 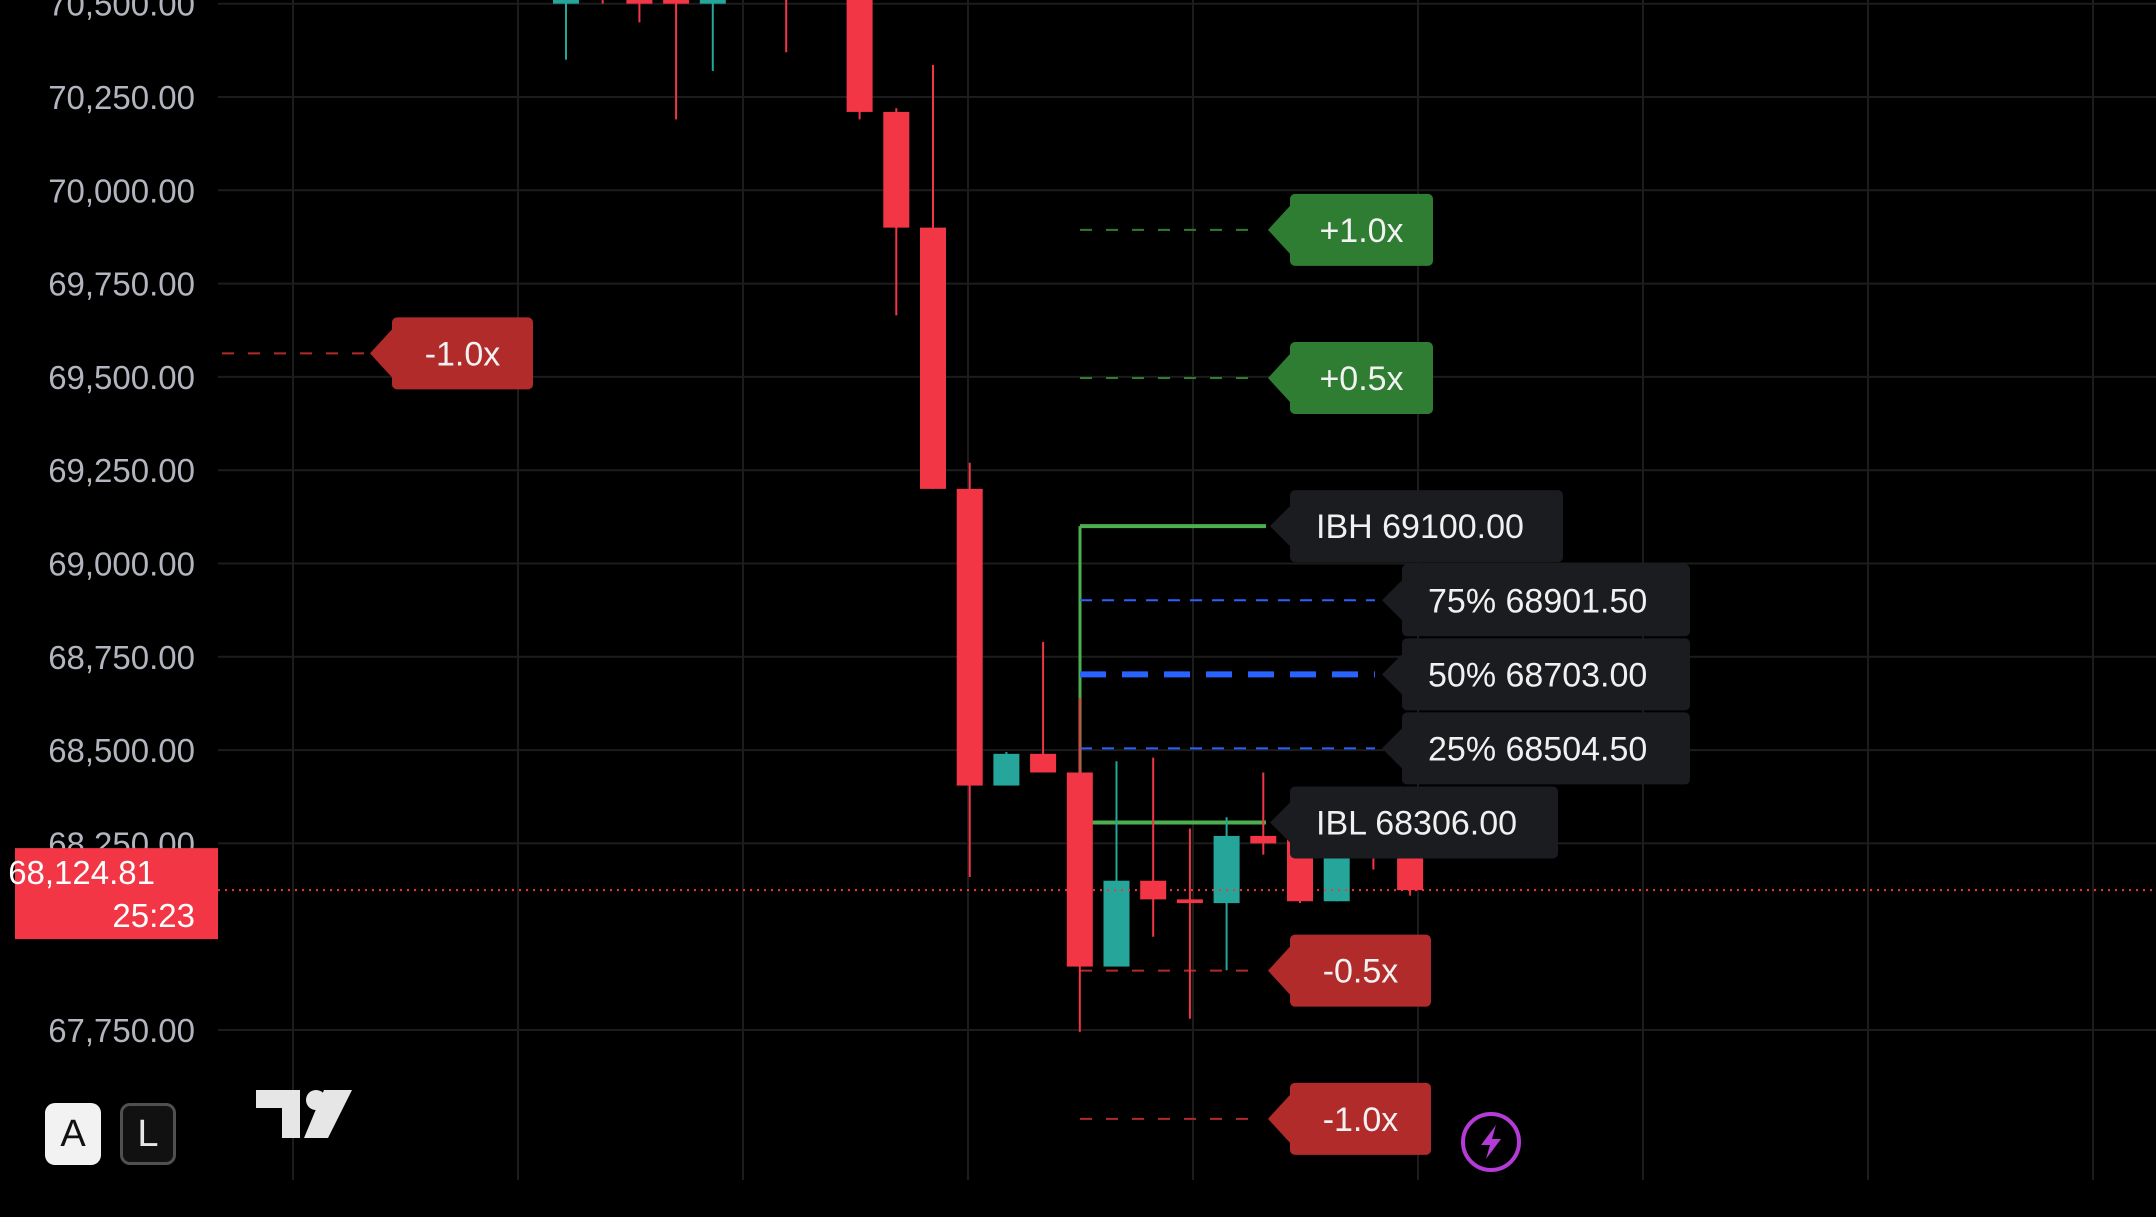 What do you see at coordinates (121, 284) in the screenshot?
I see `price-tick-label: 69,750.00` at bounding box center [121, 284].